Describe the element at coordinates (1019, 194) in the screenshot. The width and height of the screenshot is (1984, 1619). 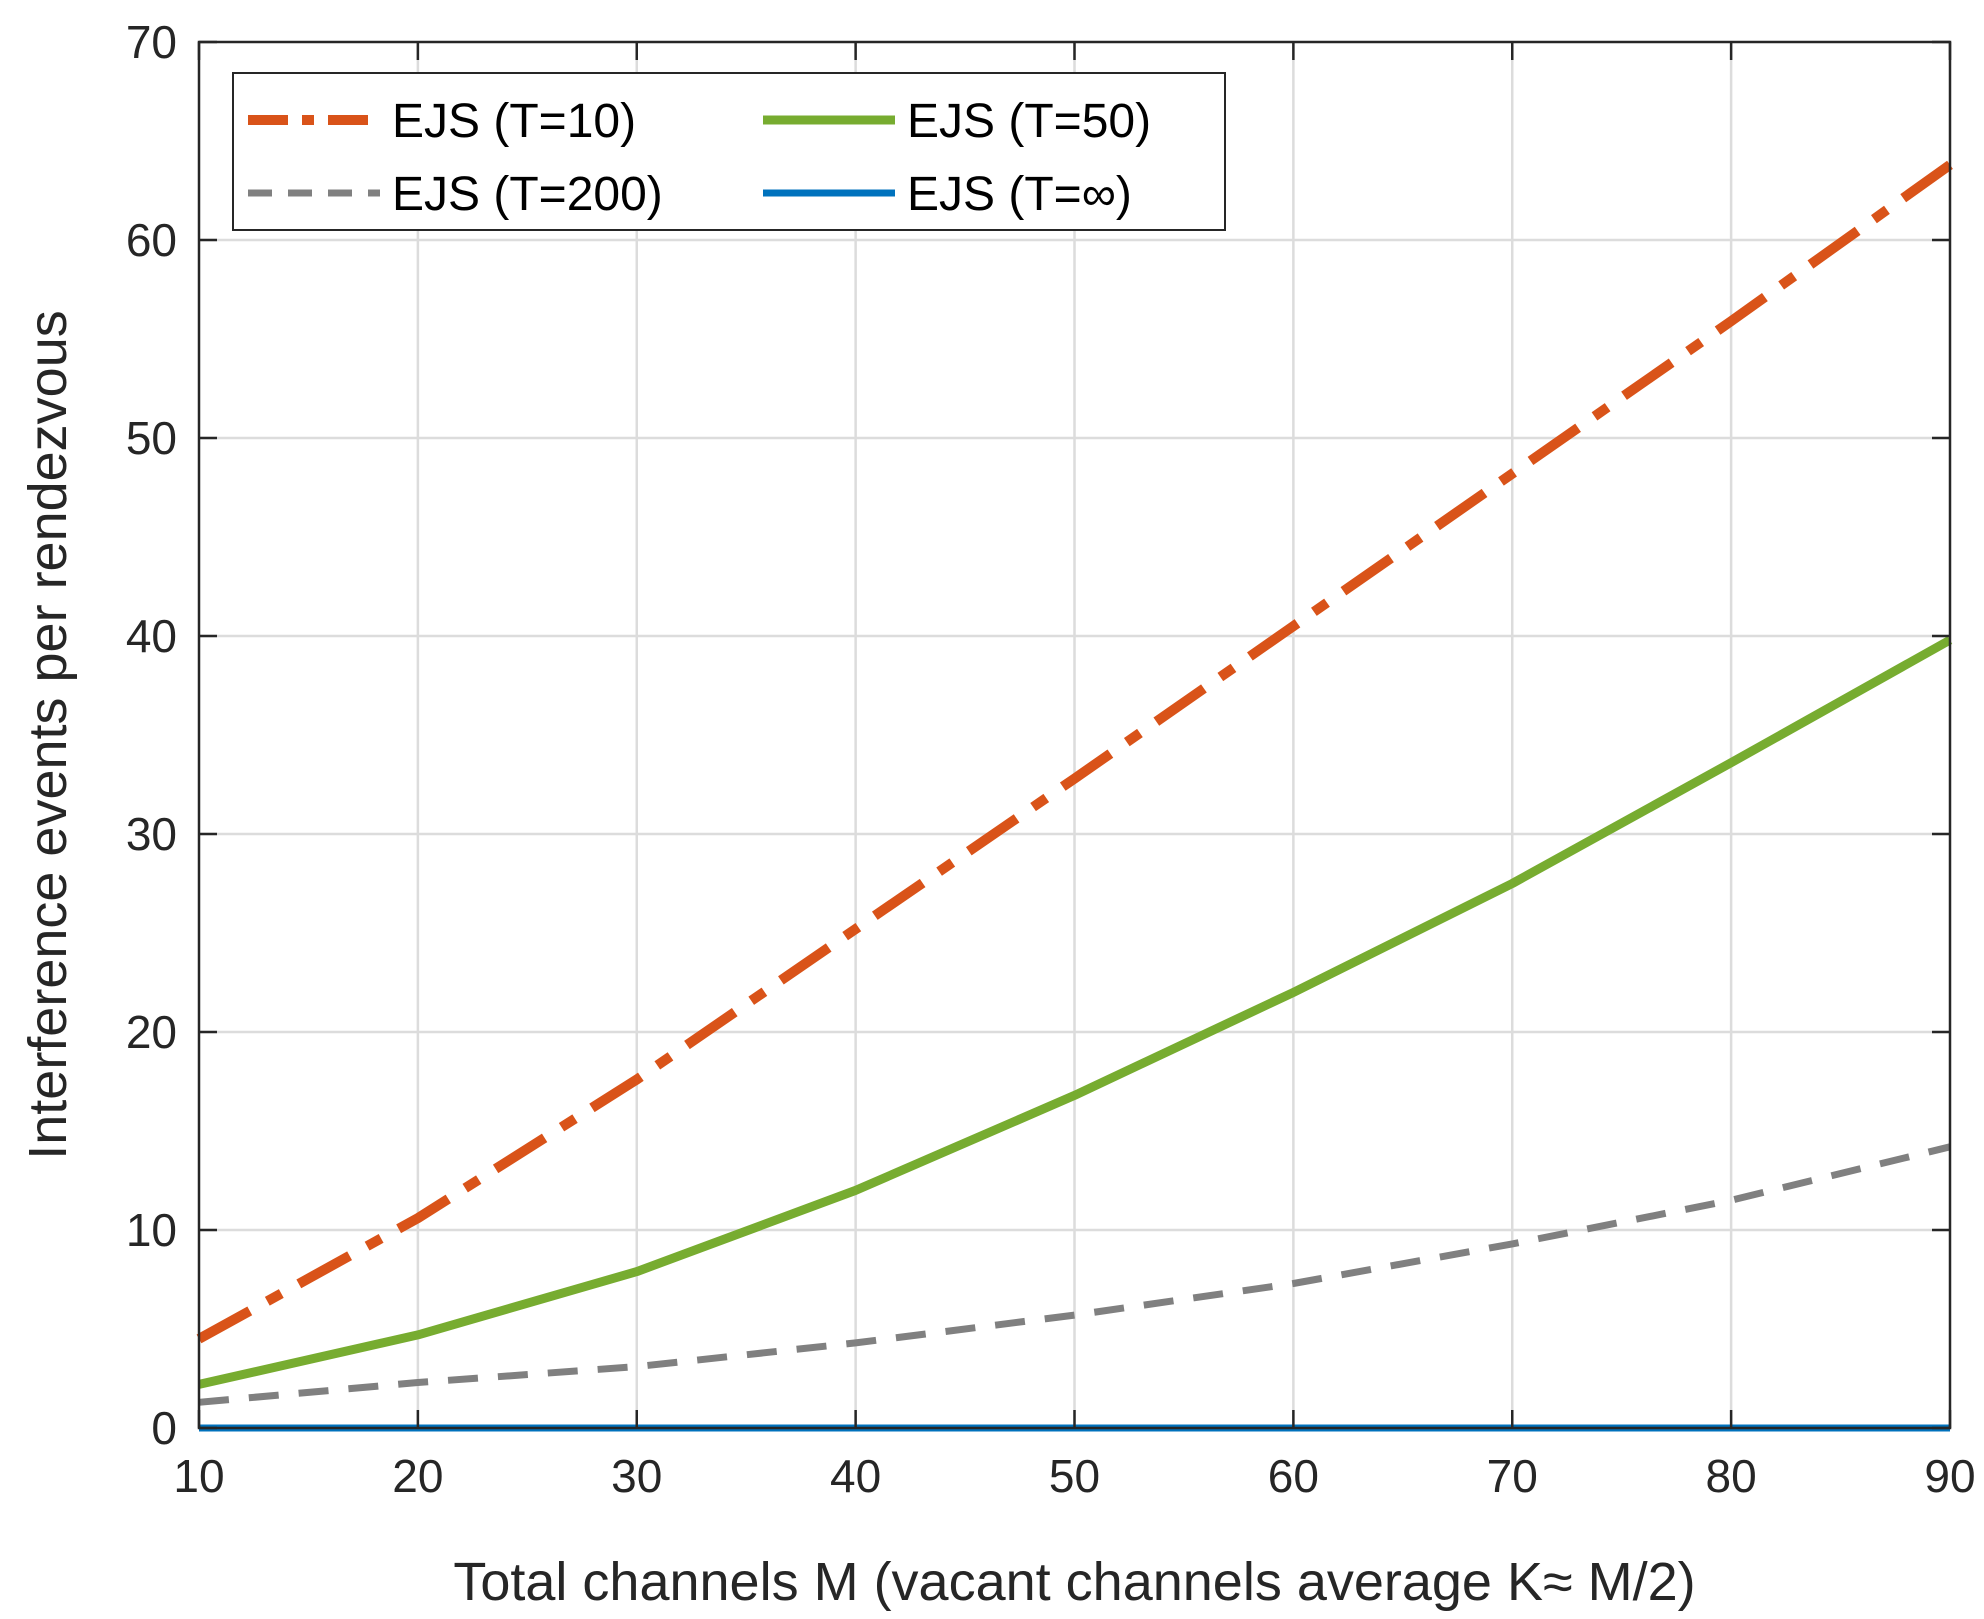
I see `legend-label-3: EJS (T=∞)` at that location.